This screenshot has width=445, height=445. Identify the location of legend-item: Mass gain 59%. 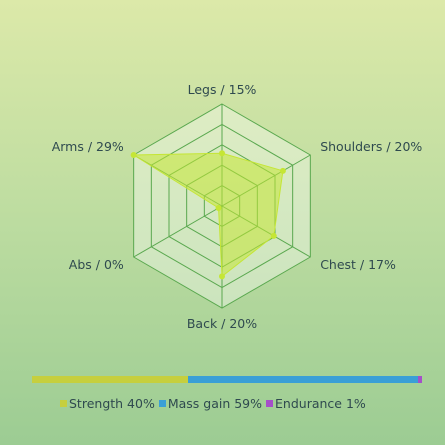
(210, 403).